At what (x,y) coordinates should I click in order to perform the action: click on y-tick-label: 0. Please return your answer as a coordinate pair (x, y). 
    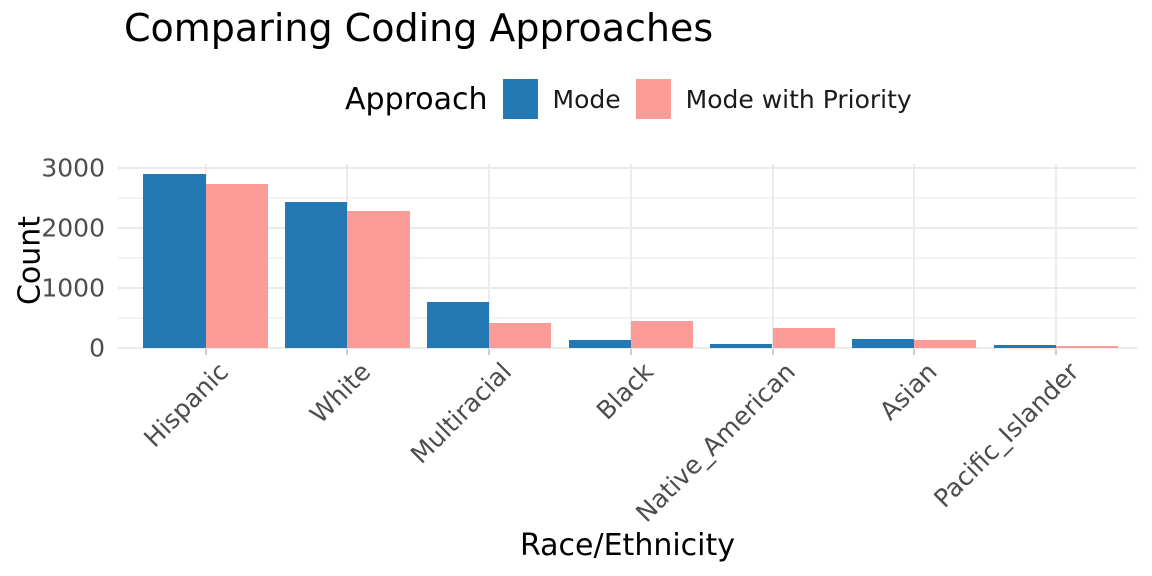
    Looking at the image, I should click on (97, 348).